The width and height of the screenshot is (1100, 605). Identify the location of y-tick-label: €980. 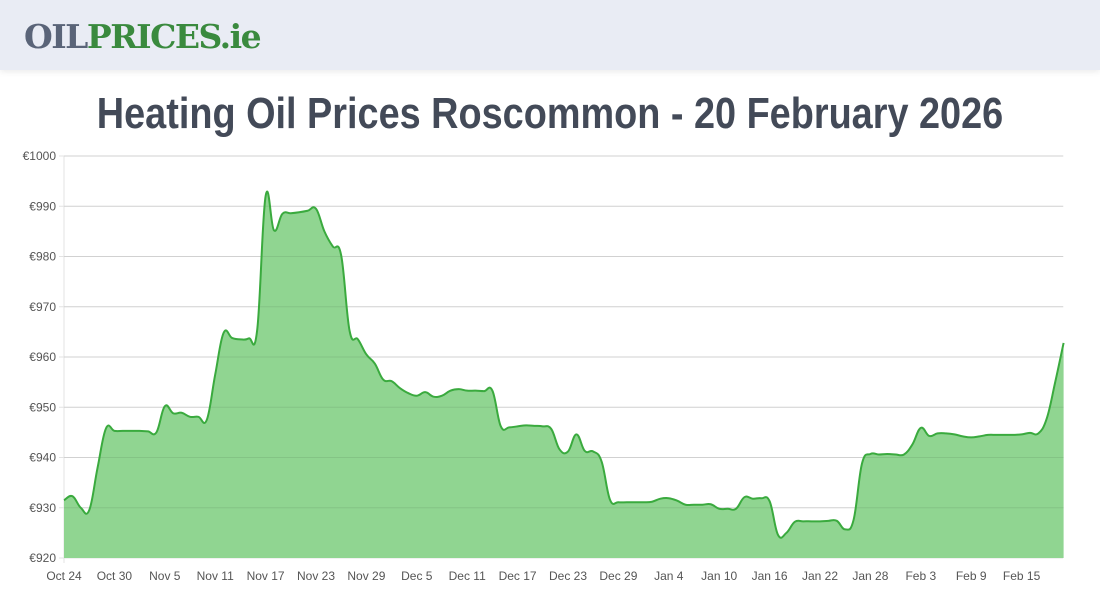
(42, 257).